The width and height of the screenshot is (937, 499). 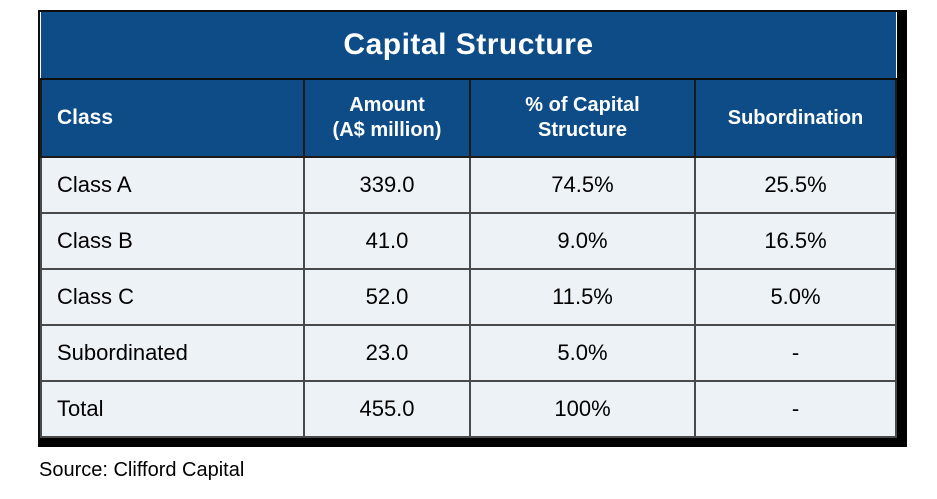 I want to click on cell-amount: 339.0, so click(x=387, y=185).